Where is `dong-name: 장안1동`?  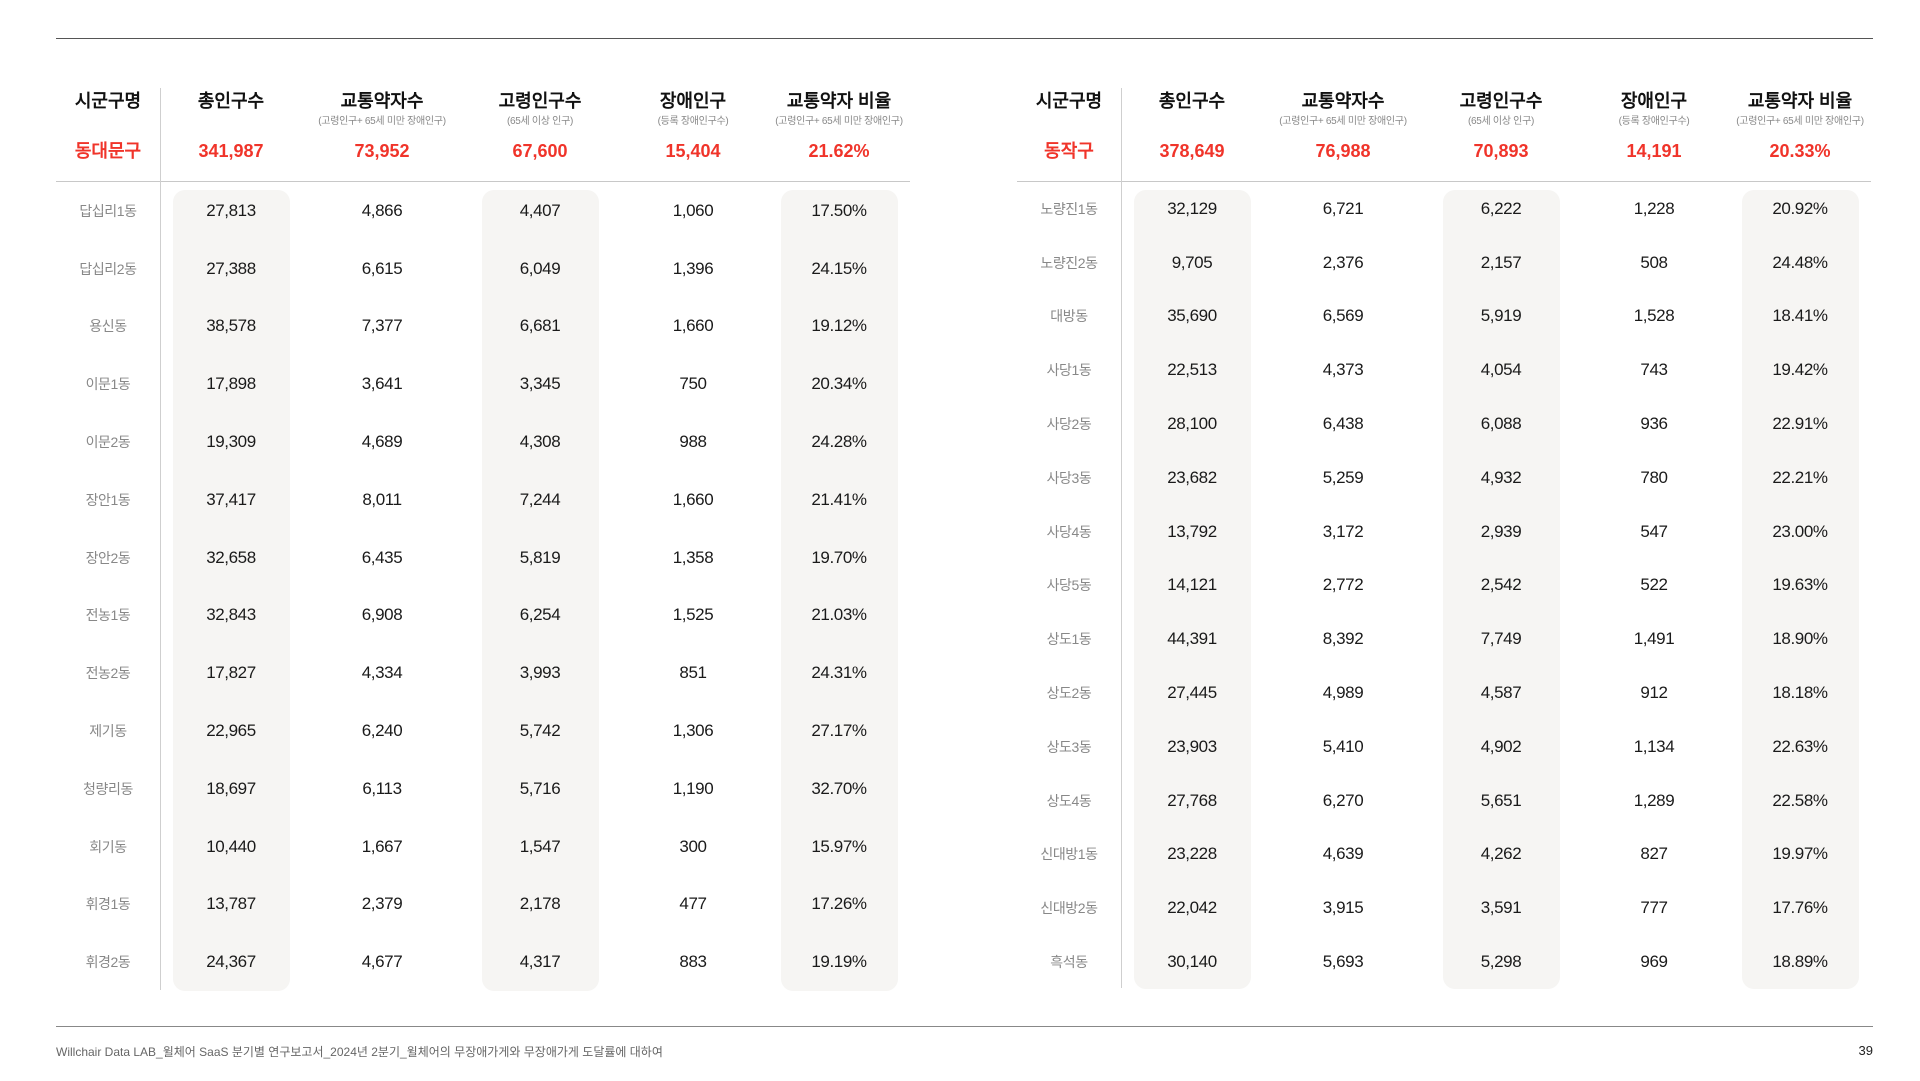 dong-name: 장안1동 is located at coordinates (108, 499).